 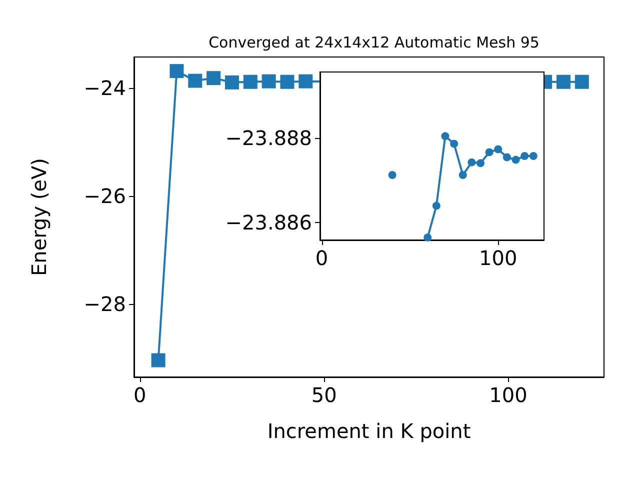 I want to click on x-axis-title: Increment in K point, so click(x=369, y=431).